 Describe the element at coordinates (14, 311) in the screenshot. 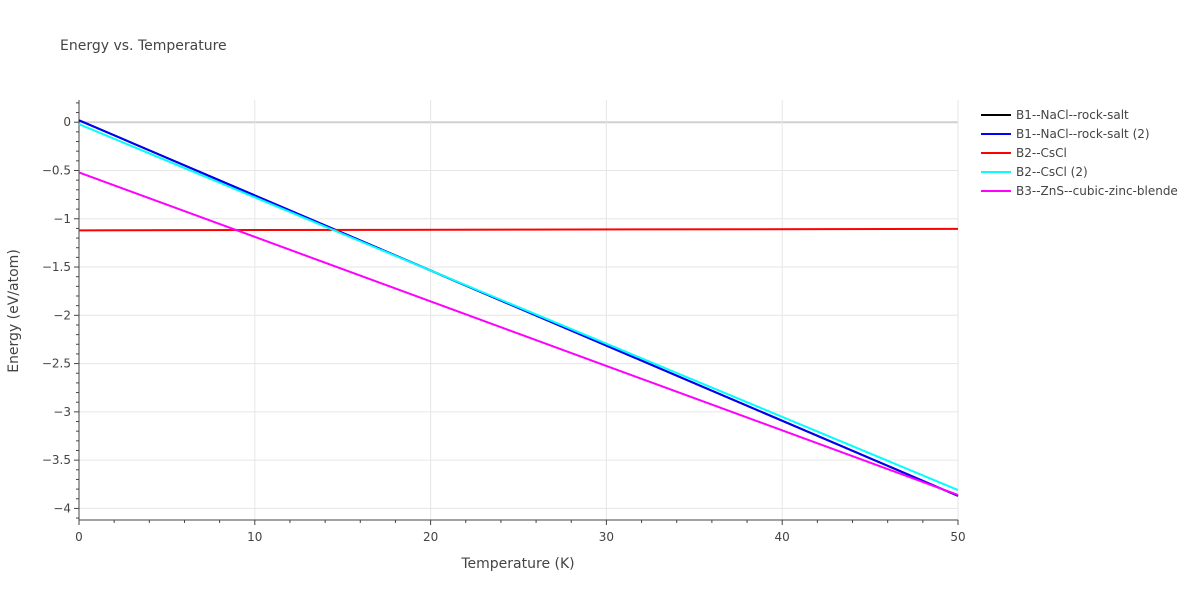

I see `y-axis-title: Energy (eV/atom)` at that location.